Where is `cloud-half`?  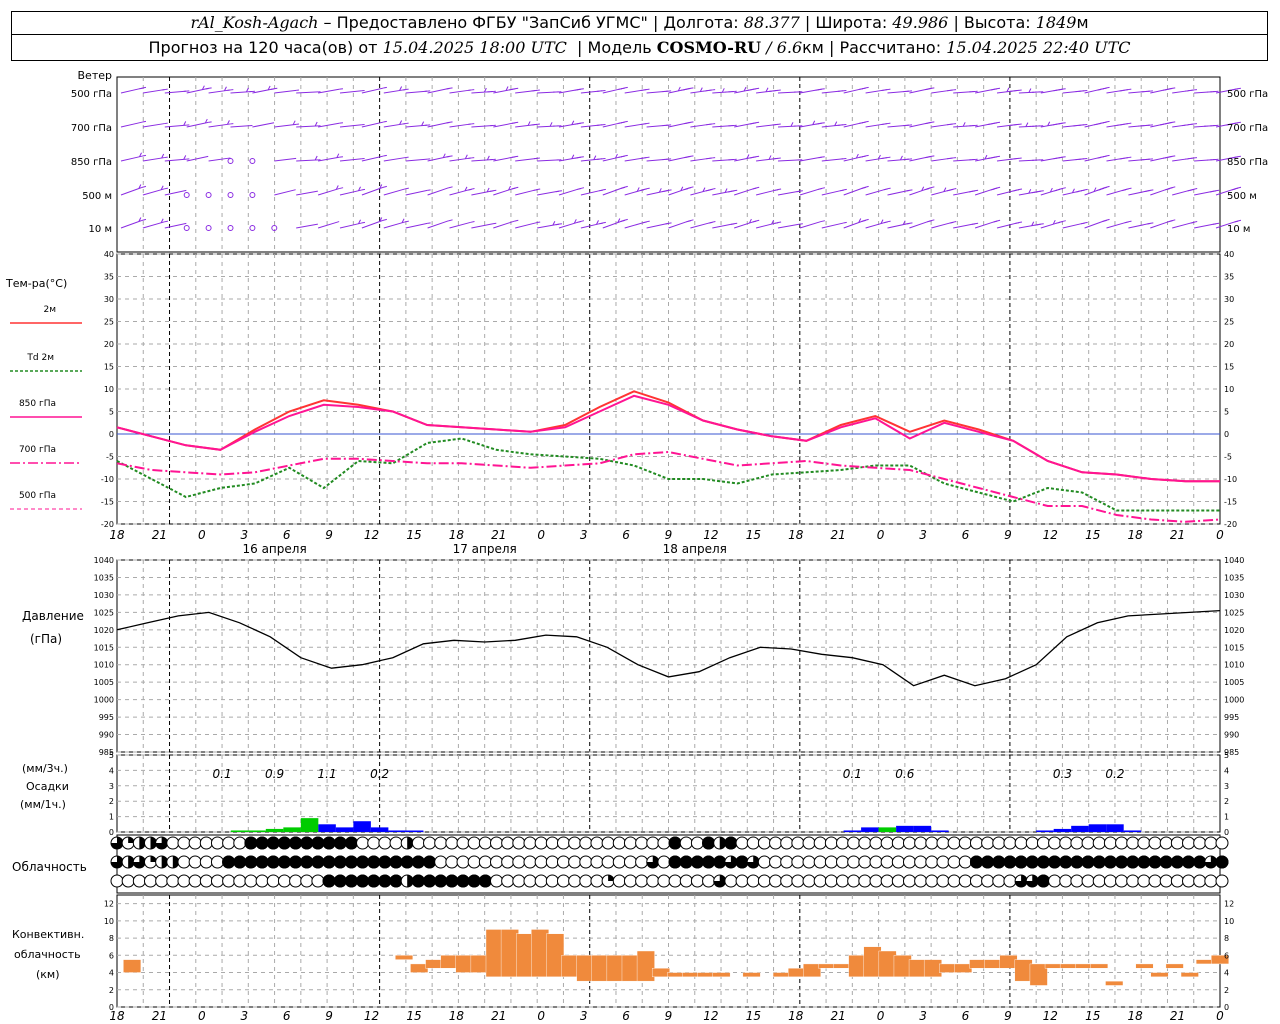
cloud-half is located at coordinates (410, 843).